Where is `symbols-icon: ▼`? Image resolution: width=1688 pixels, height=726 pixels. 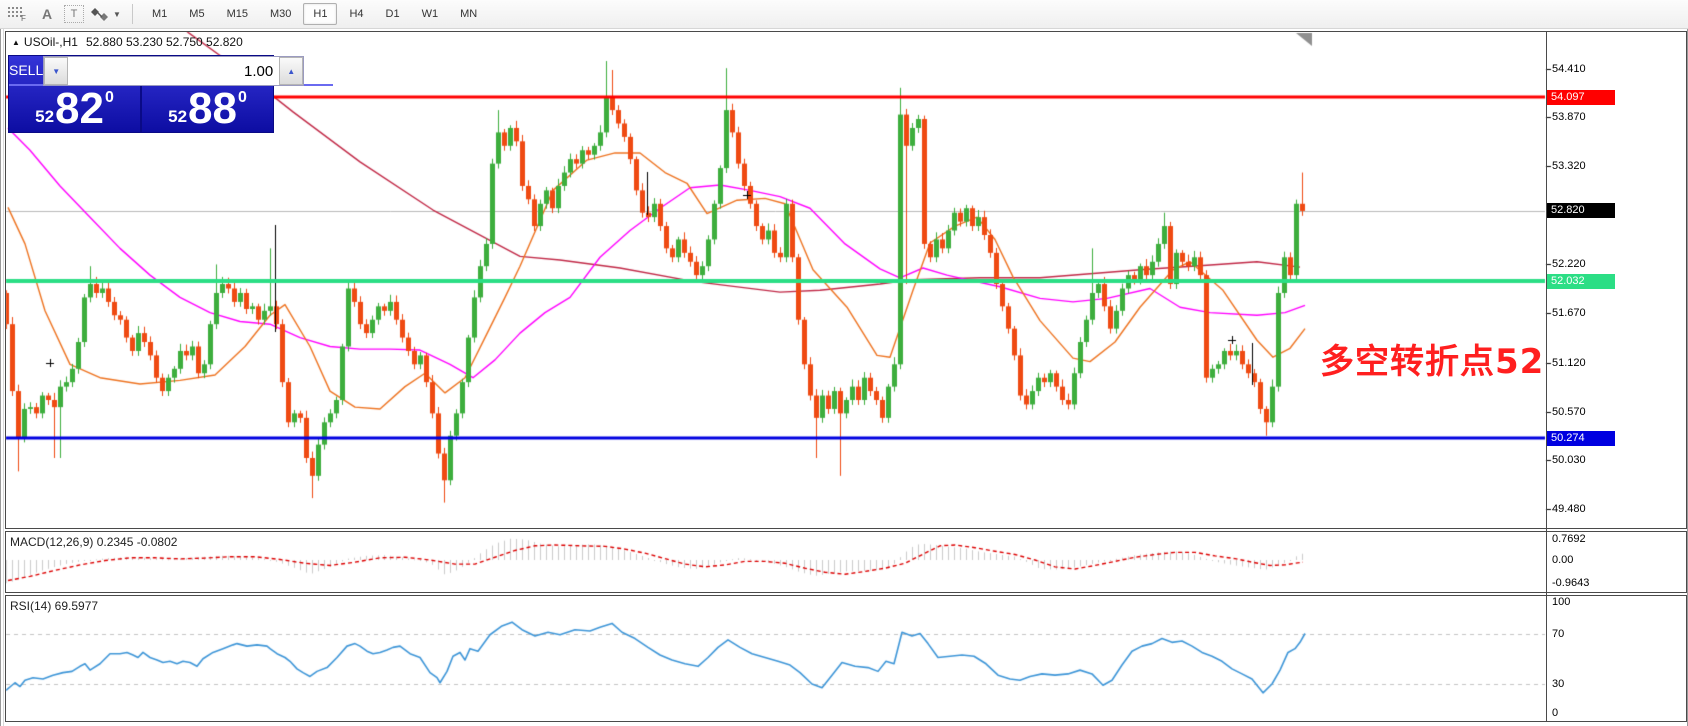
symbols-icon: ▼ is located at coordinates (105, 14).